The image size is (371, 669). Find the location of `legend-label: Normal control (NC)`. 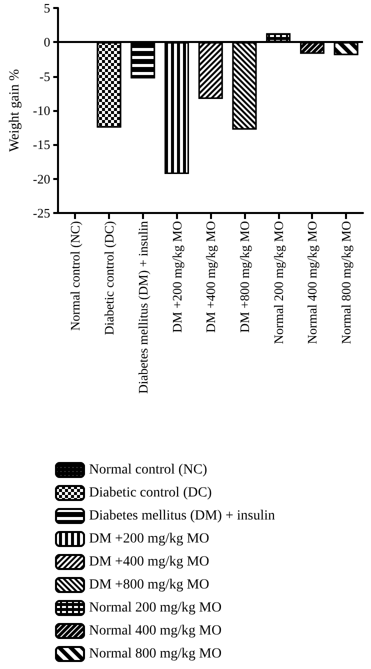

legend-label: Normal control (NC) is located at coordinates (148, 470).